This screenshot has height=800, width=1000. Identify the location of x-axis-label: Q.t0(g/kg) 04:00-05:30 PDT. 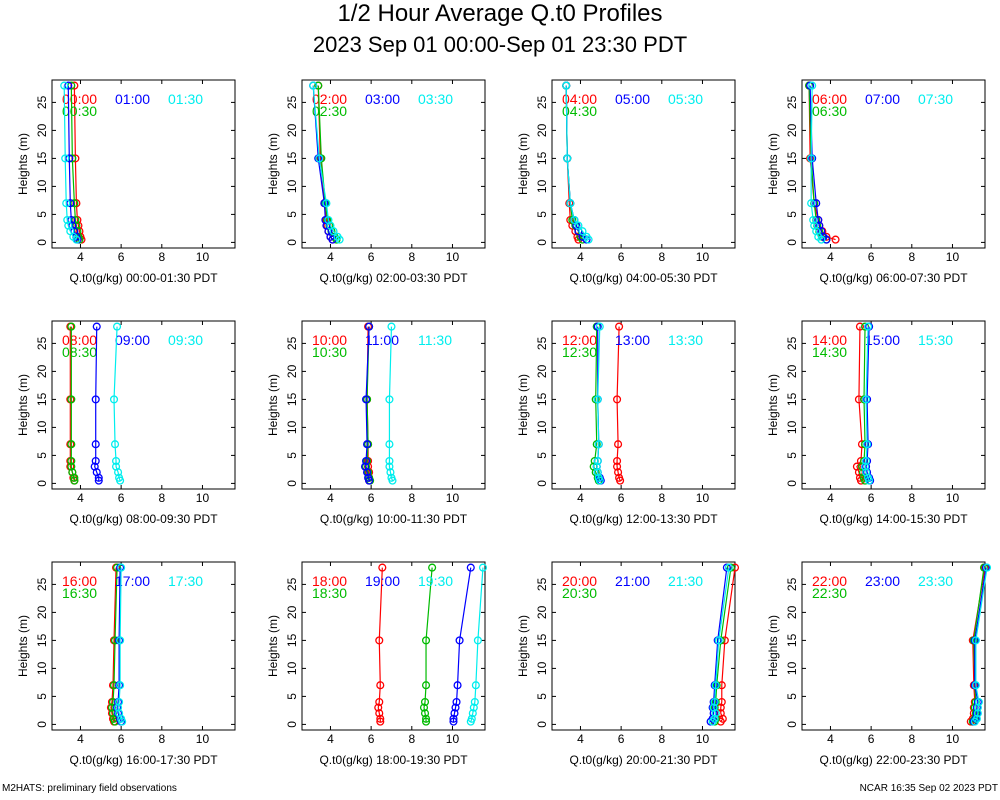
(643, 278).